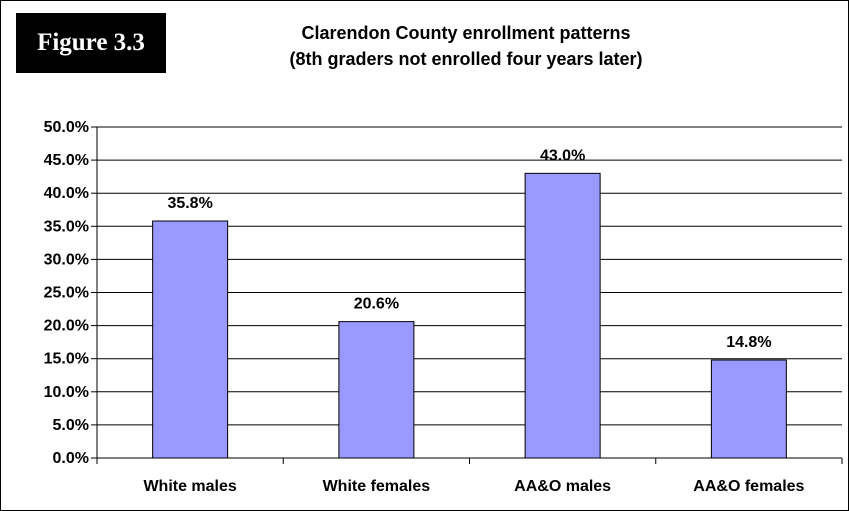 Image resolution: width=849 pixels, height=511 pixels. I want to click on x-category-label: AA&O males, so click(562, 486).